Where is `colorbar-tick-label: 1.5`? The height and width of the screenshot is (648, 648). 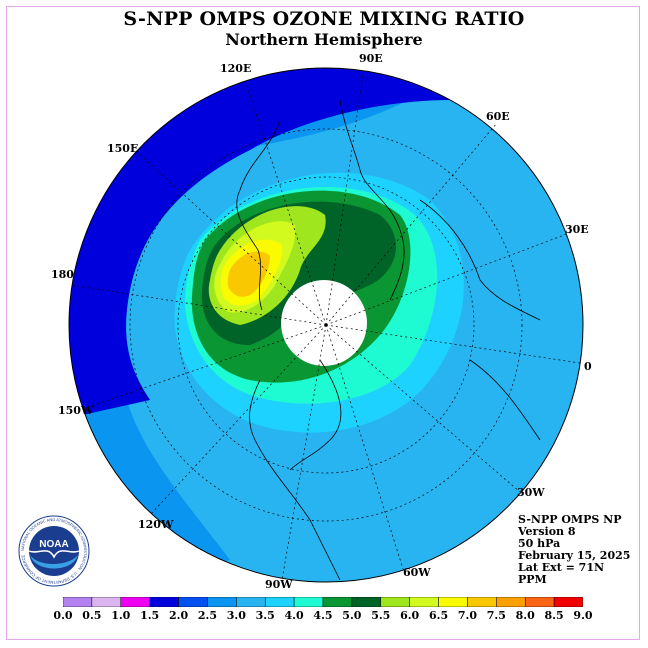 colorbar-tick-label: 1.5 is located at coordinates (150, 615).